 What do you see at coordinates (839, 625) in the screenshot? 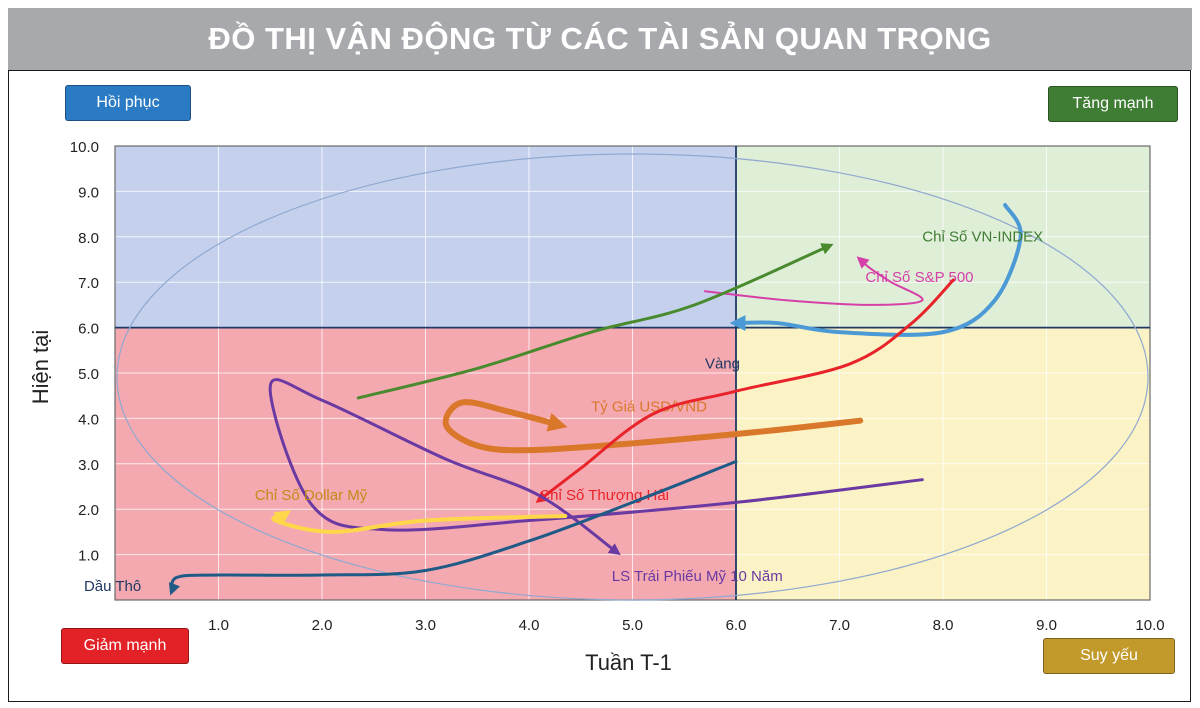
I see `x-tick-label: 7.0` at bounding box center [839, 625].